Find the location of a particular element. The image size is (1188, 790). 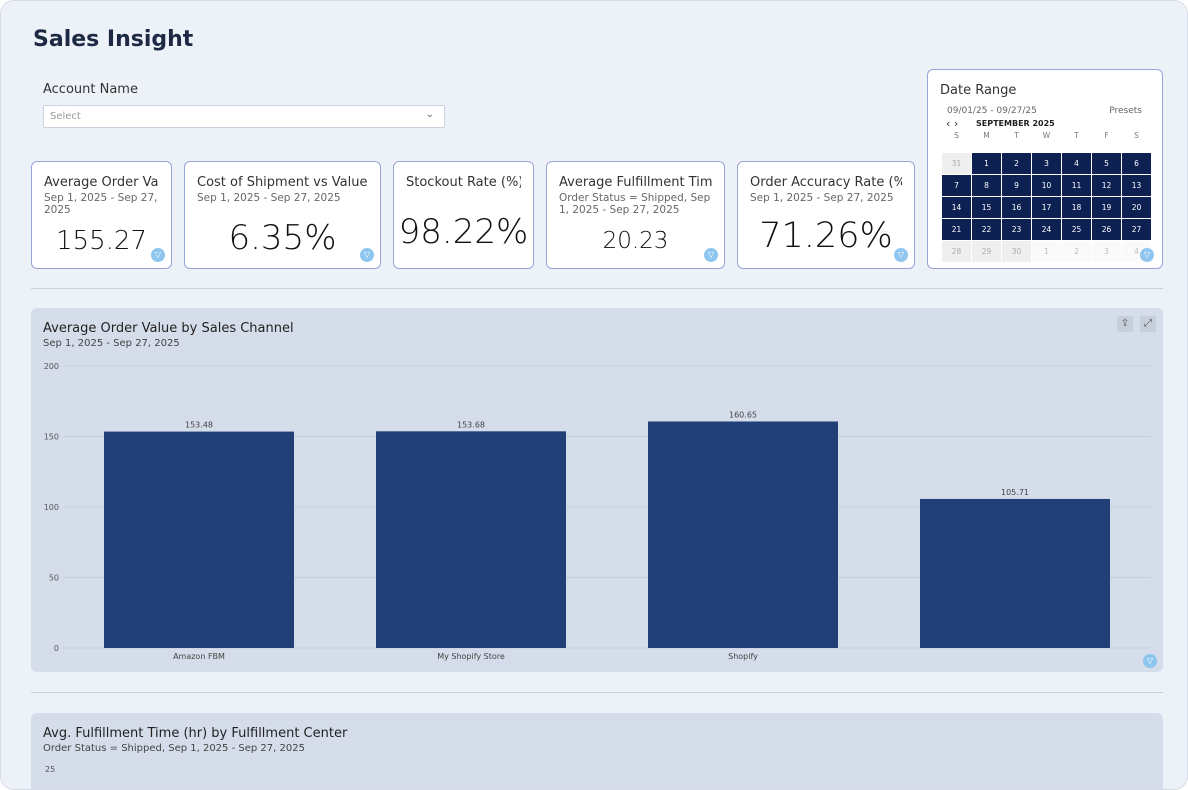

kpi-title: Average Fulfillment Time (hr is located at coordinates (635, 182).